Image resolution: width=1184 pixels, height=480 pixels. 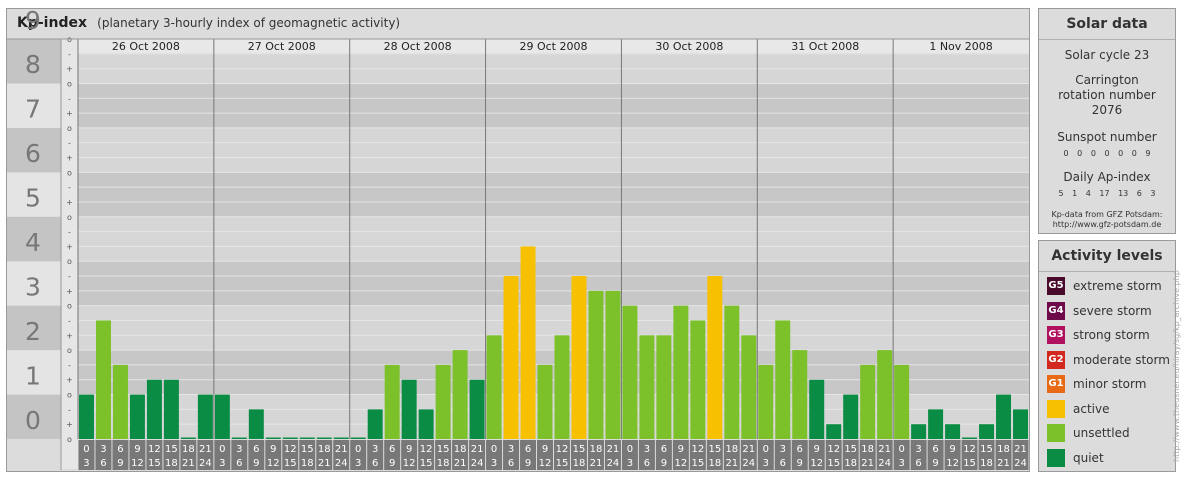 What do you see at coordinates (1101, 433) in the screenshot?
I see `activity-level-label: unsettled` at bounding box center [1101, 433].